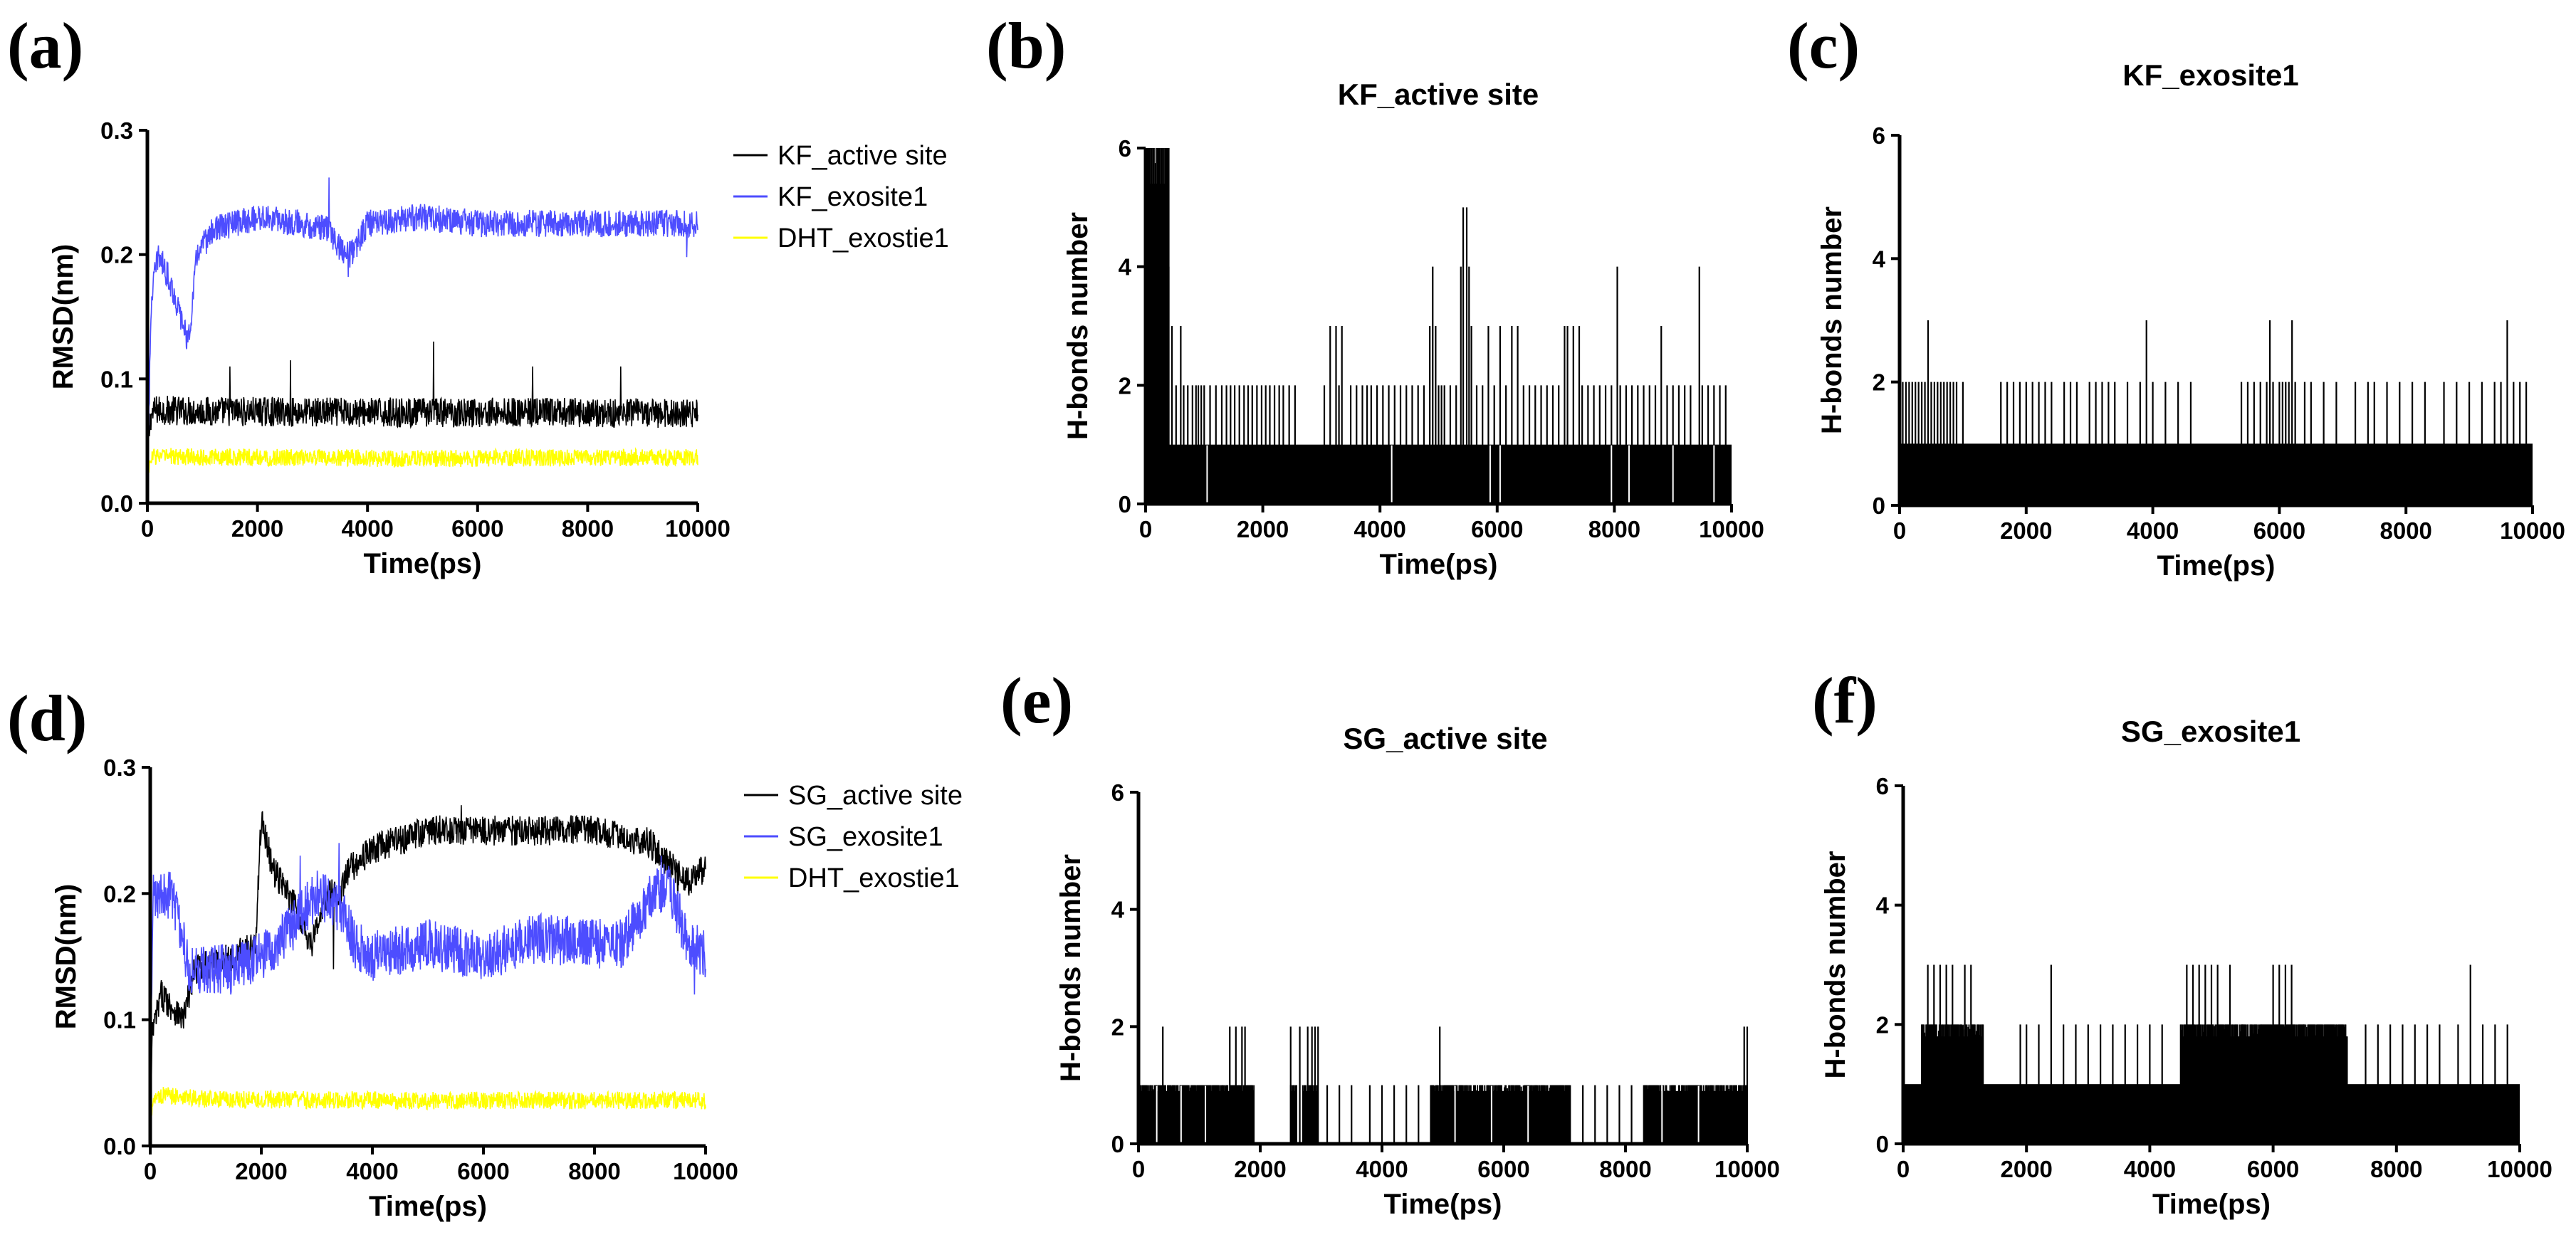  I want to click on x-tick-label-f: 4000, so click(2150, 1169).